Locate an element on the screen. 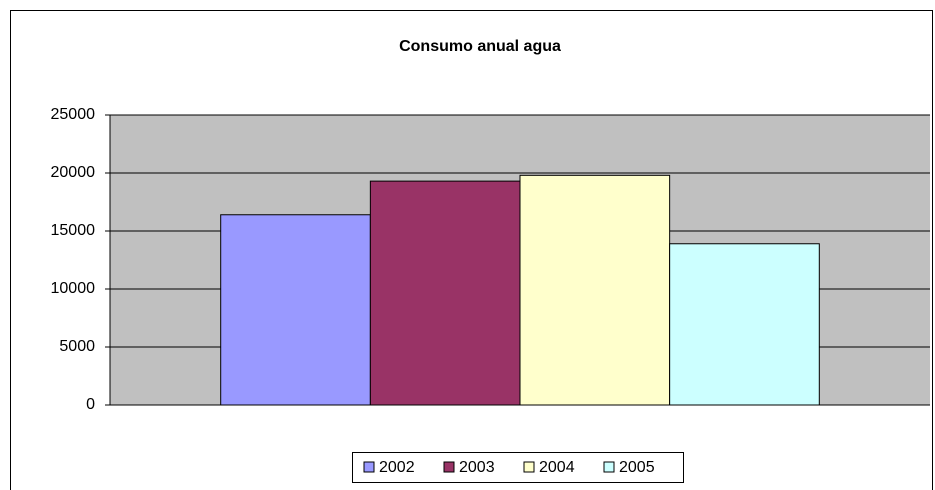 The width and height of the screenshot is (935, 490). legend-label: 2002 is located at coordinates (397, 467).